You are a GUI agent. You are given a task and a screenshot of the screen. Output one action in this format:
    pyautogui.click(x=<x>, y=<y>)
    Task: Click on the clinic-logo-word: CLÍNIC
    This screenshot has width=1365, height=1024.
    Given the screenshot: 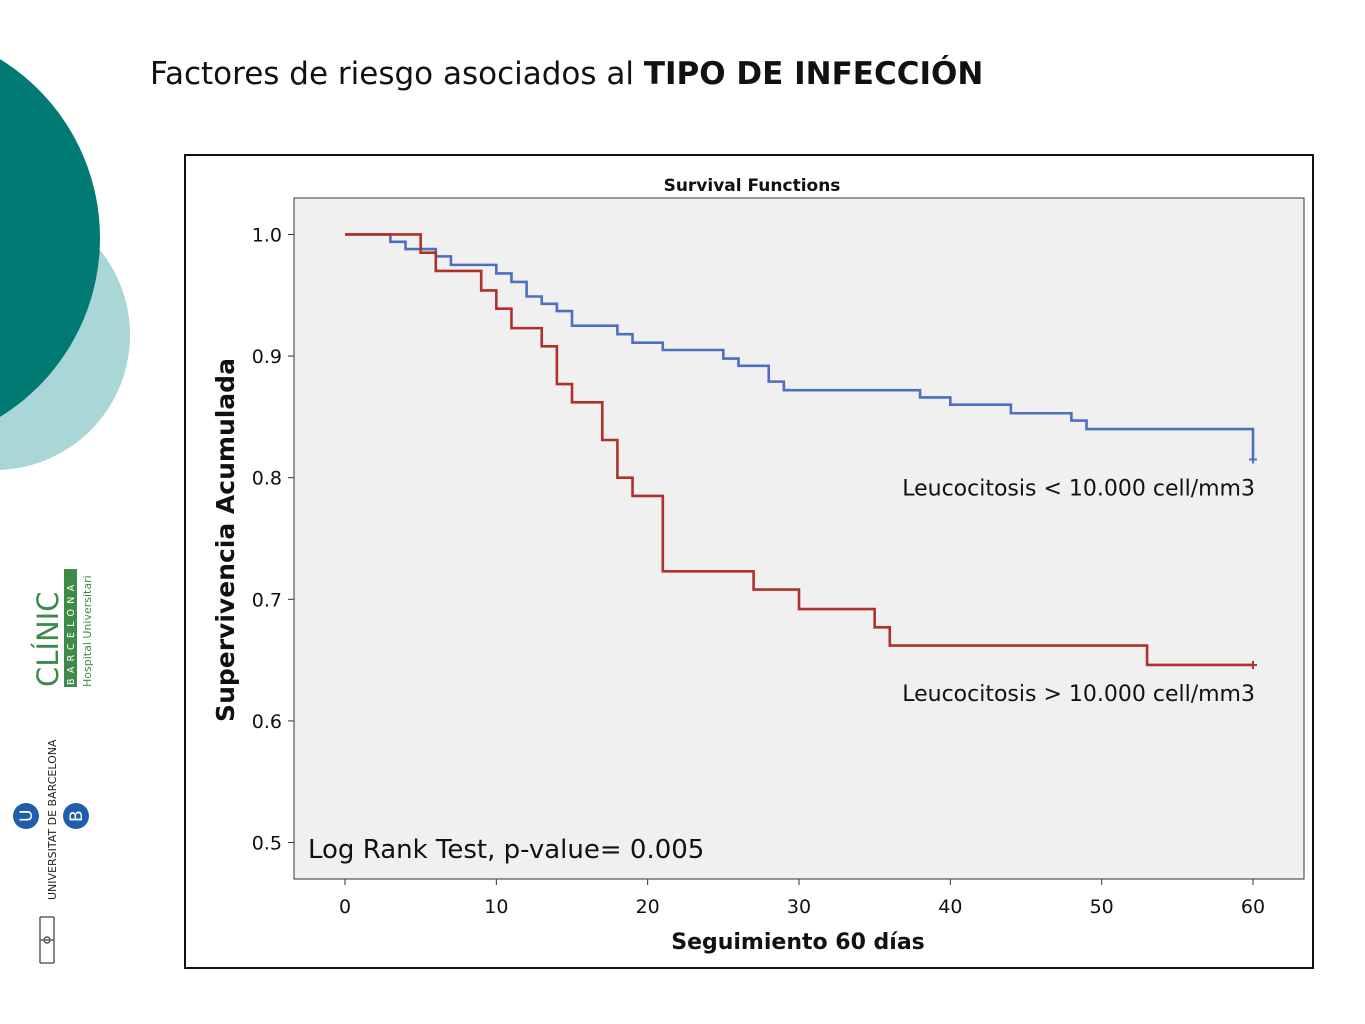 What is the action you would take?
    pyautogui.click(x=48, y=639)
    